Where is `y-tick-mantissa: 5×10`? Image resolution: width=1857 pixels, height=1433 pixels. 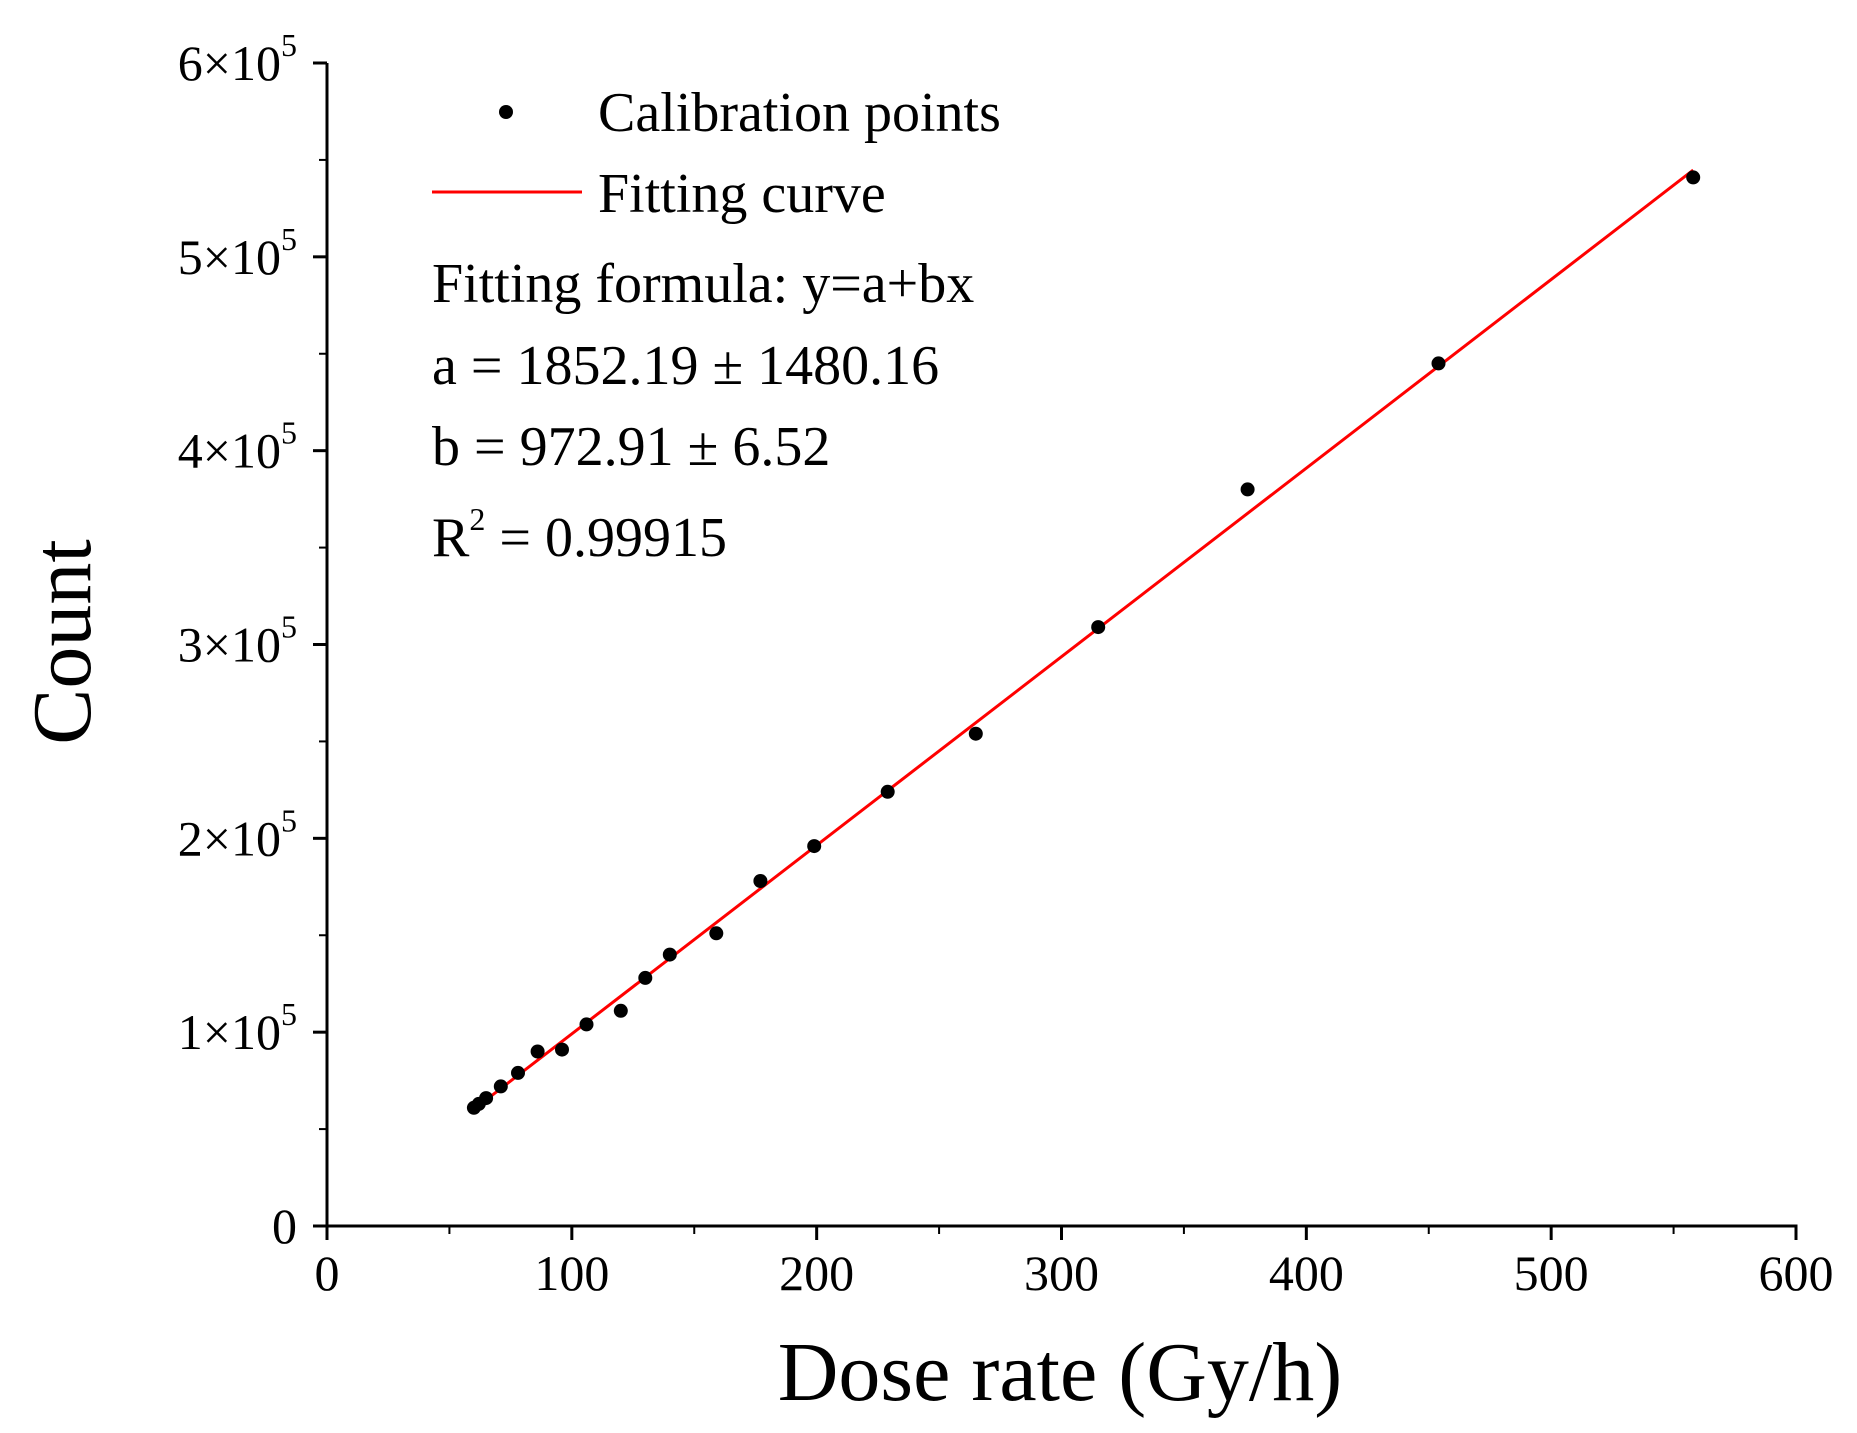 y-tick-mantissa: 5×10 is located at coordinates (229, 257).